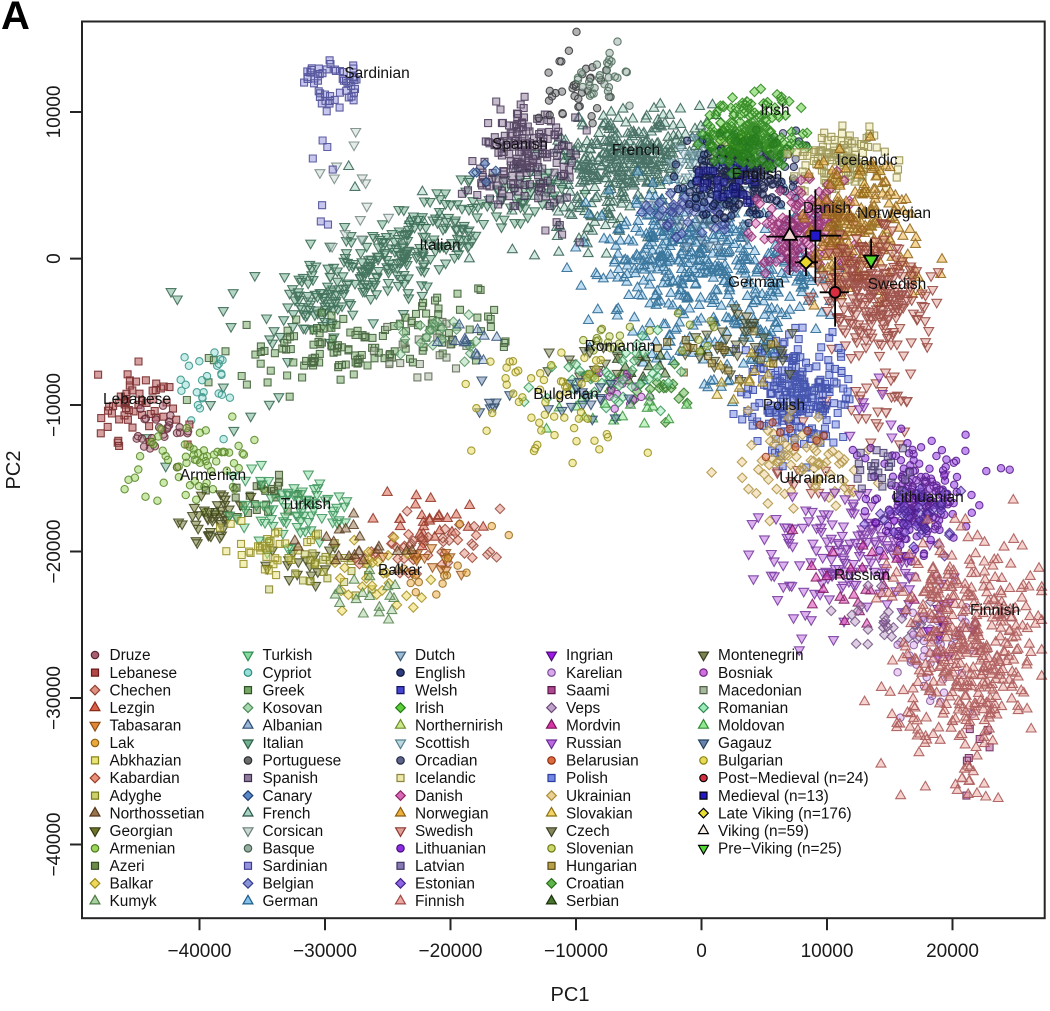  Describe the element at coordinates (760, 690) in the screenshot. I see `svg-text: Macedonian` at that location.